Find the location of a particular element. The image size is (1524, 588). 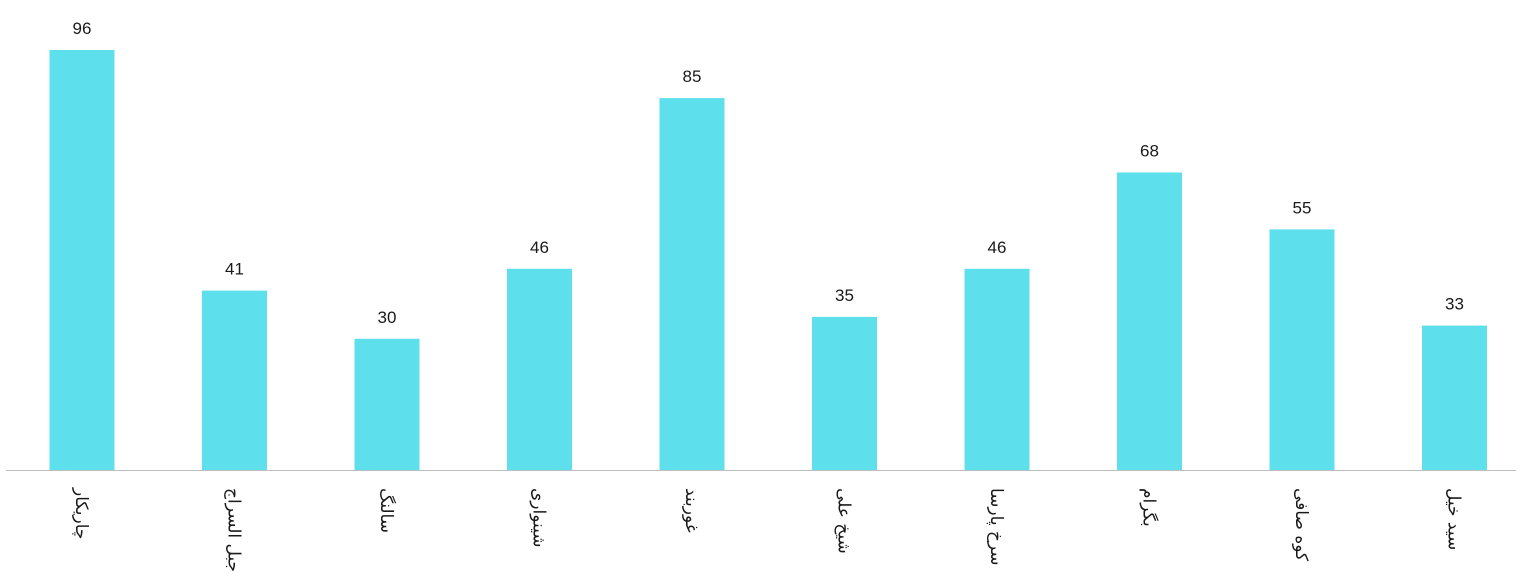

data-label: 33 is located at coordinates (1454, 304).